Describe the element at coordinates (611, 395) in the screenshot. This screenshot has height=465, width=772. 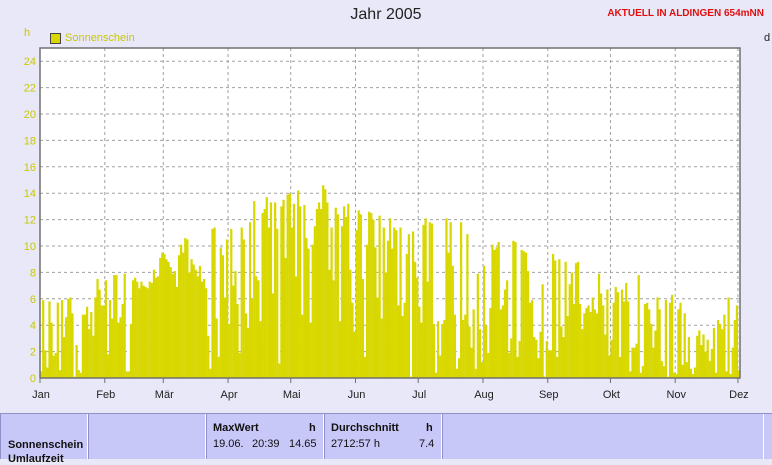
I see `x-tick-label: Okt` at that location.